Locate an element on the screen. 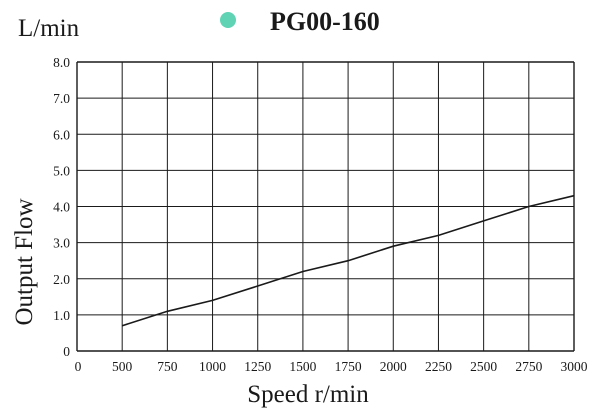  x-tick-label: 500 is located at coordinates (122, 366).